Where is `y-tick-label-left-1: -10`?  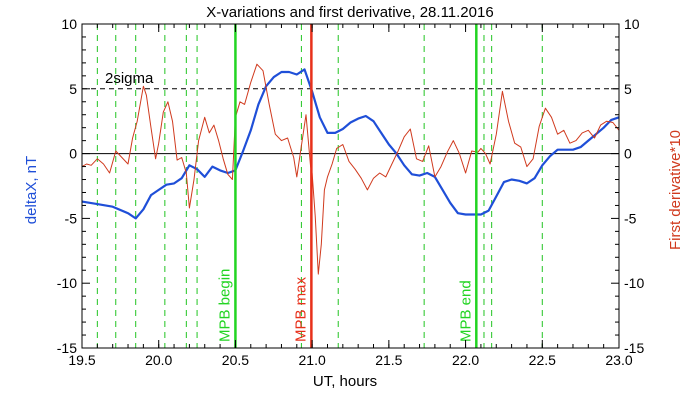 y-tick-label-left-1: -10 is located at coordinates (67, 283).